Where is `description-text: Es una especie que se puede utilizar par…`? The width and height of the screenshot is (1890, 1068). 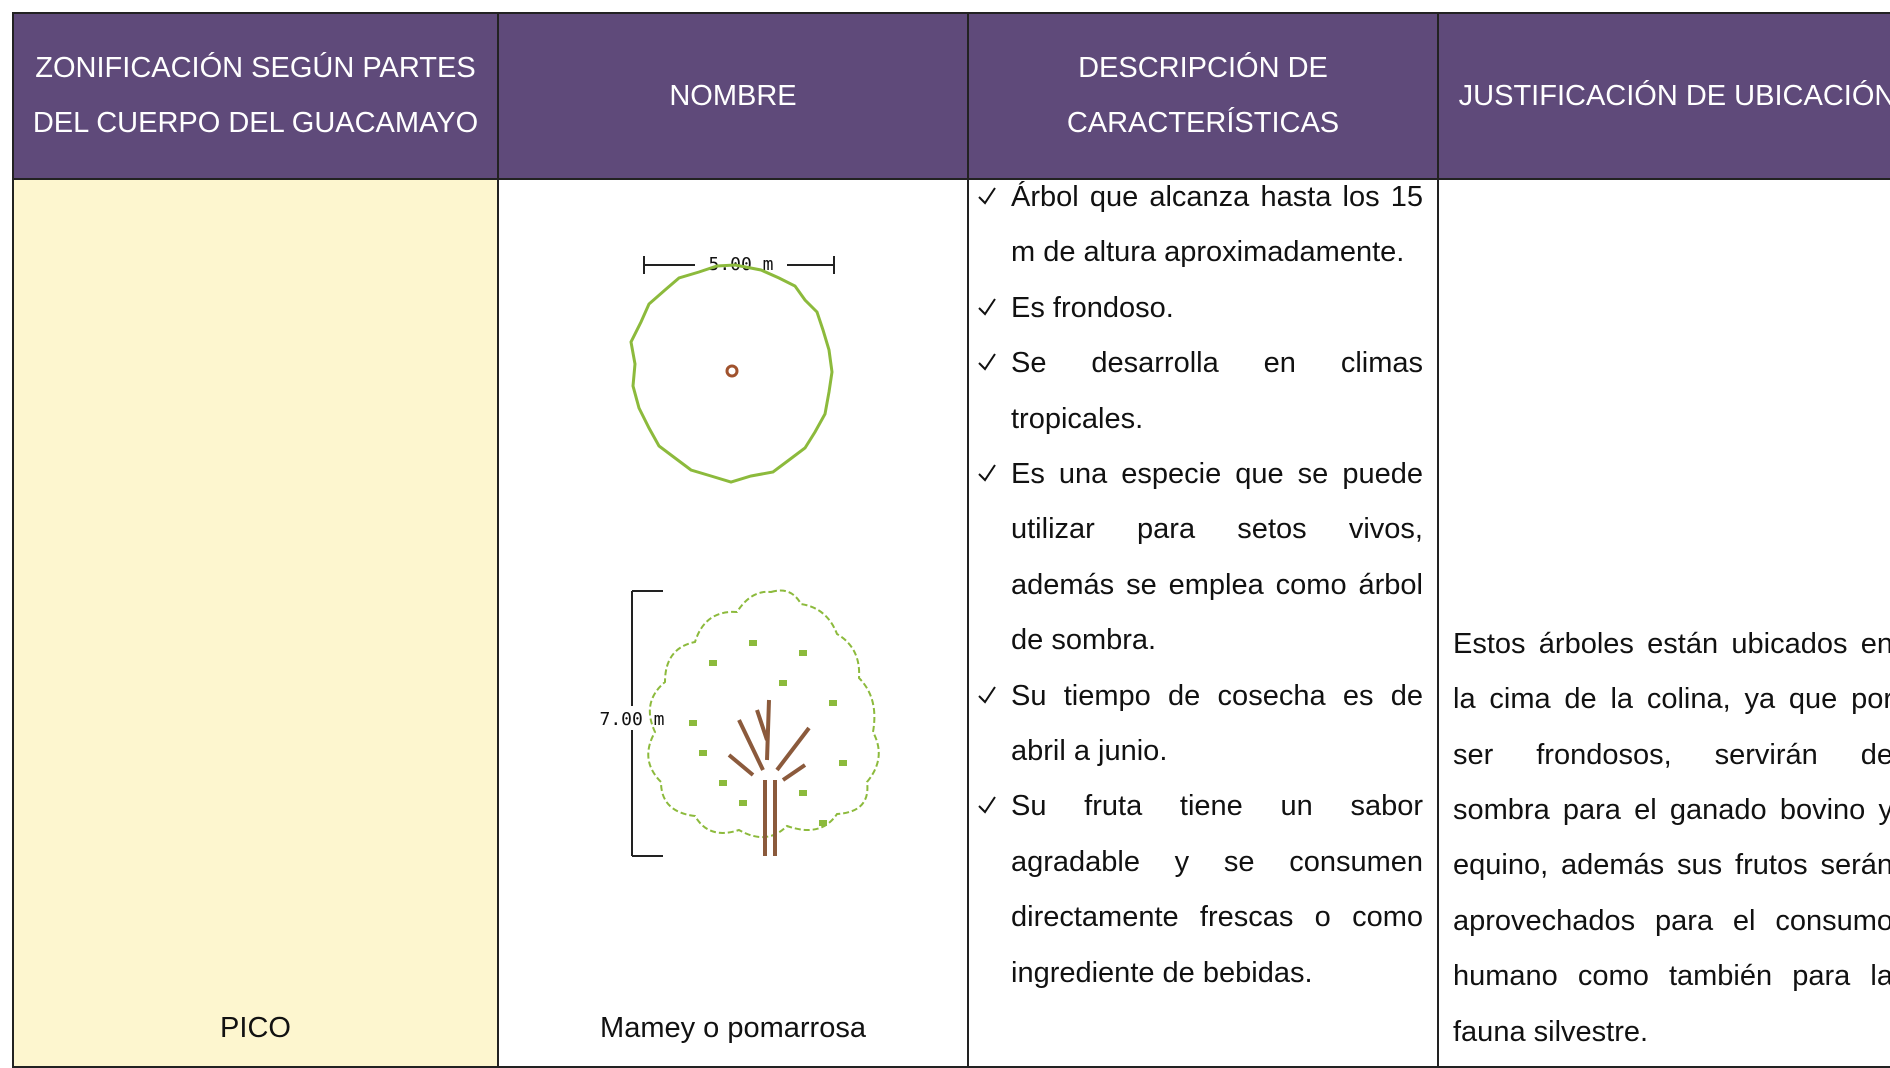
description-text: Es una especie que se puede utilizar par… is located at coordinates (1217, 557).